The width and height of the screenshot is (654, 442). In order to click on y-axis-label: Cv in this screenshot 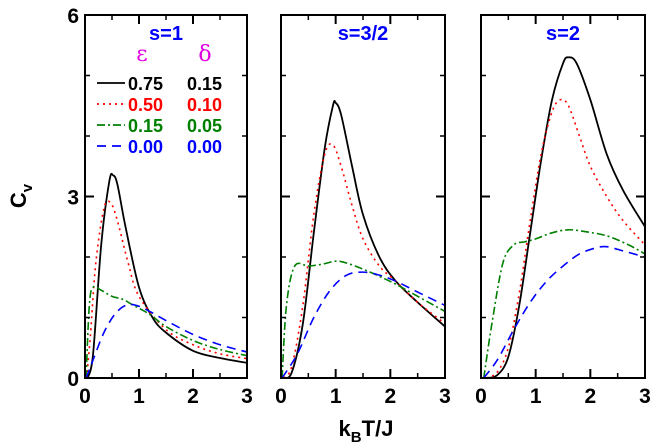, I will do `click(21, 195)`.